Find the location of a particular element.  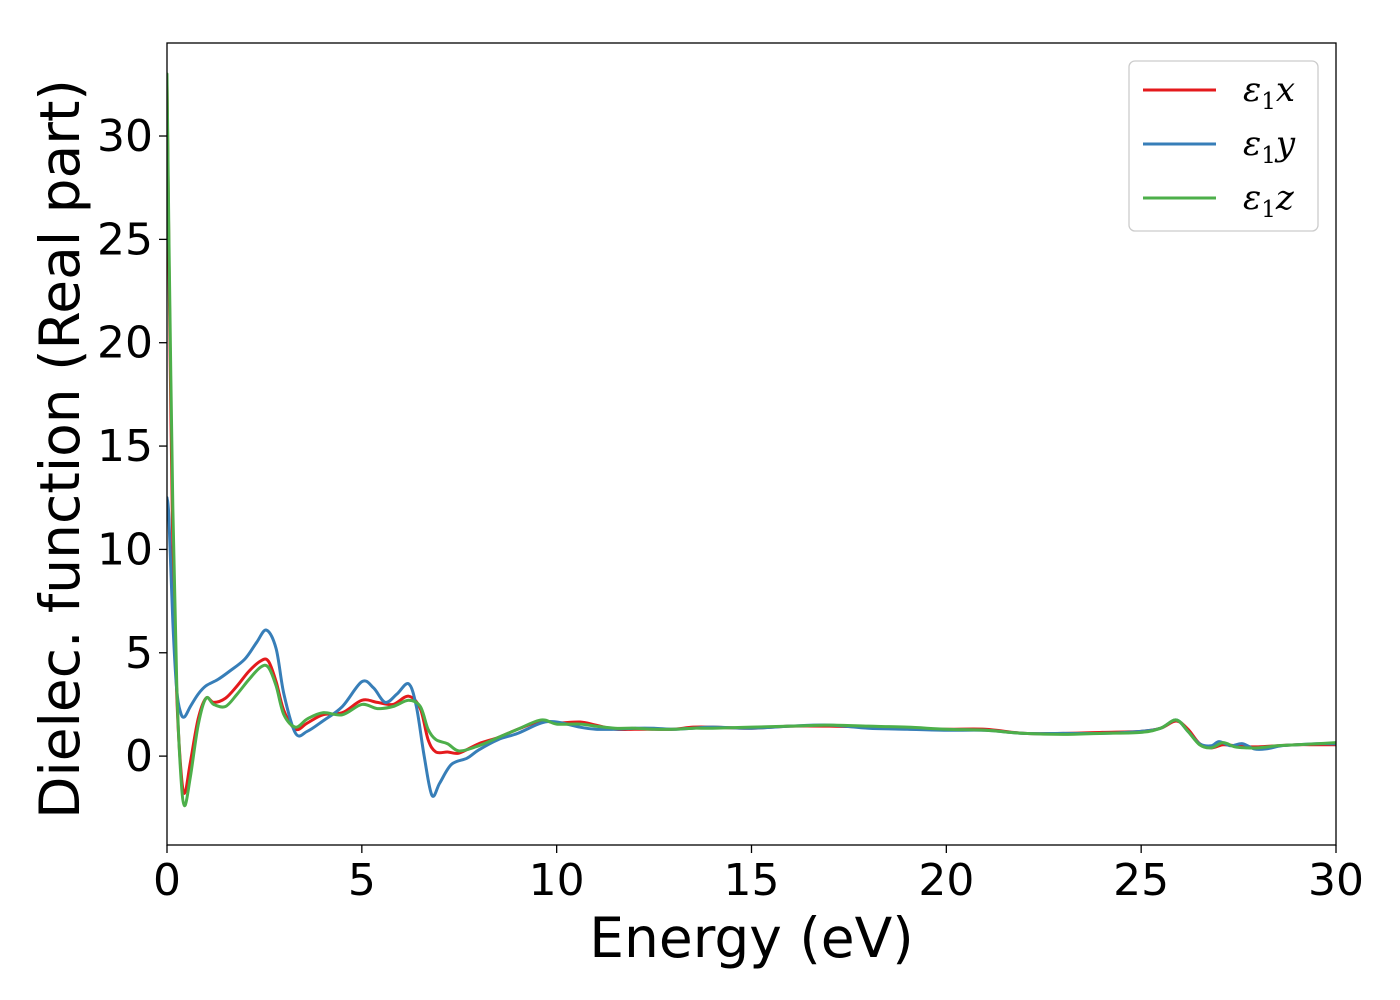

legend-entry-y: ε1y is located at coordinates (1219, 146).